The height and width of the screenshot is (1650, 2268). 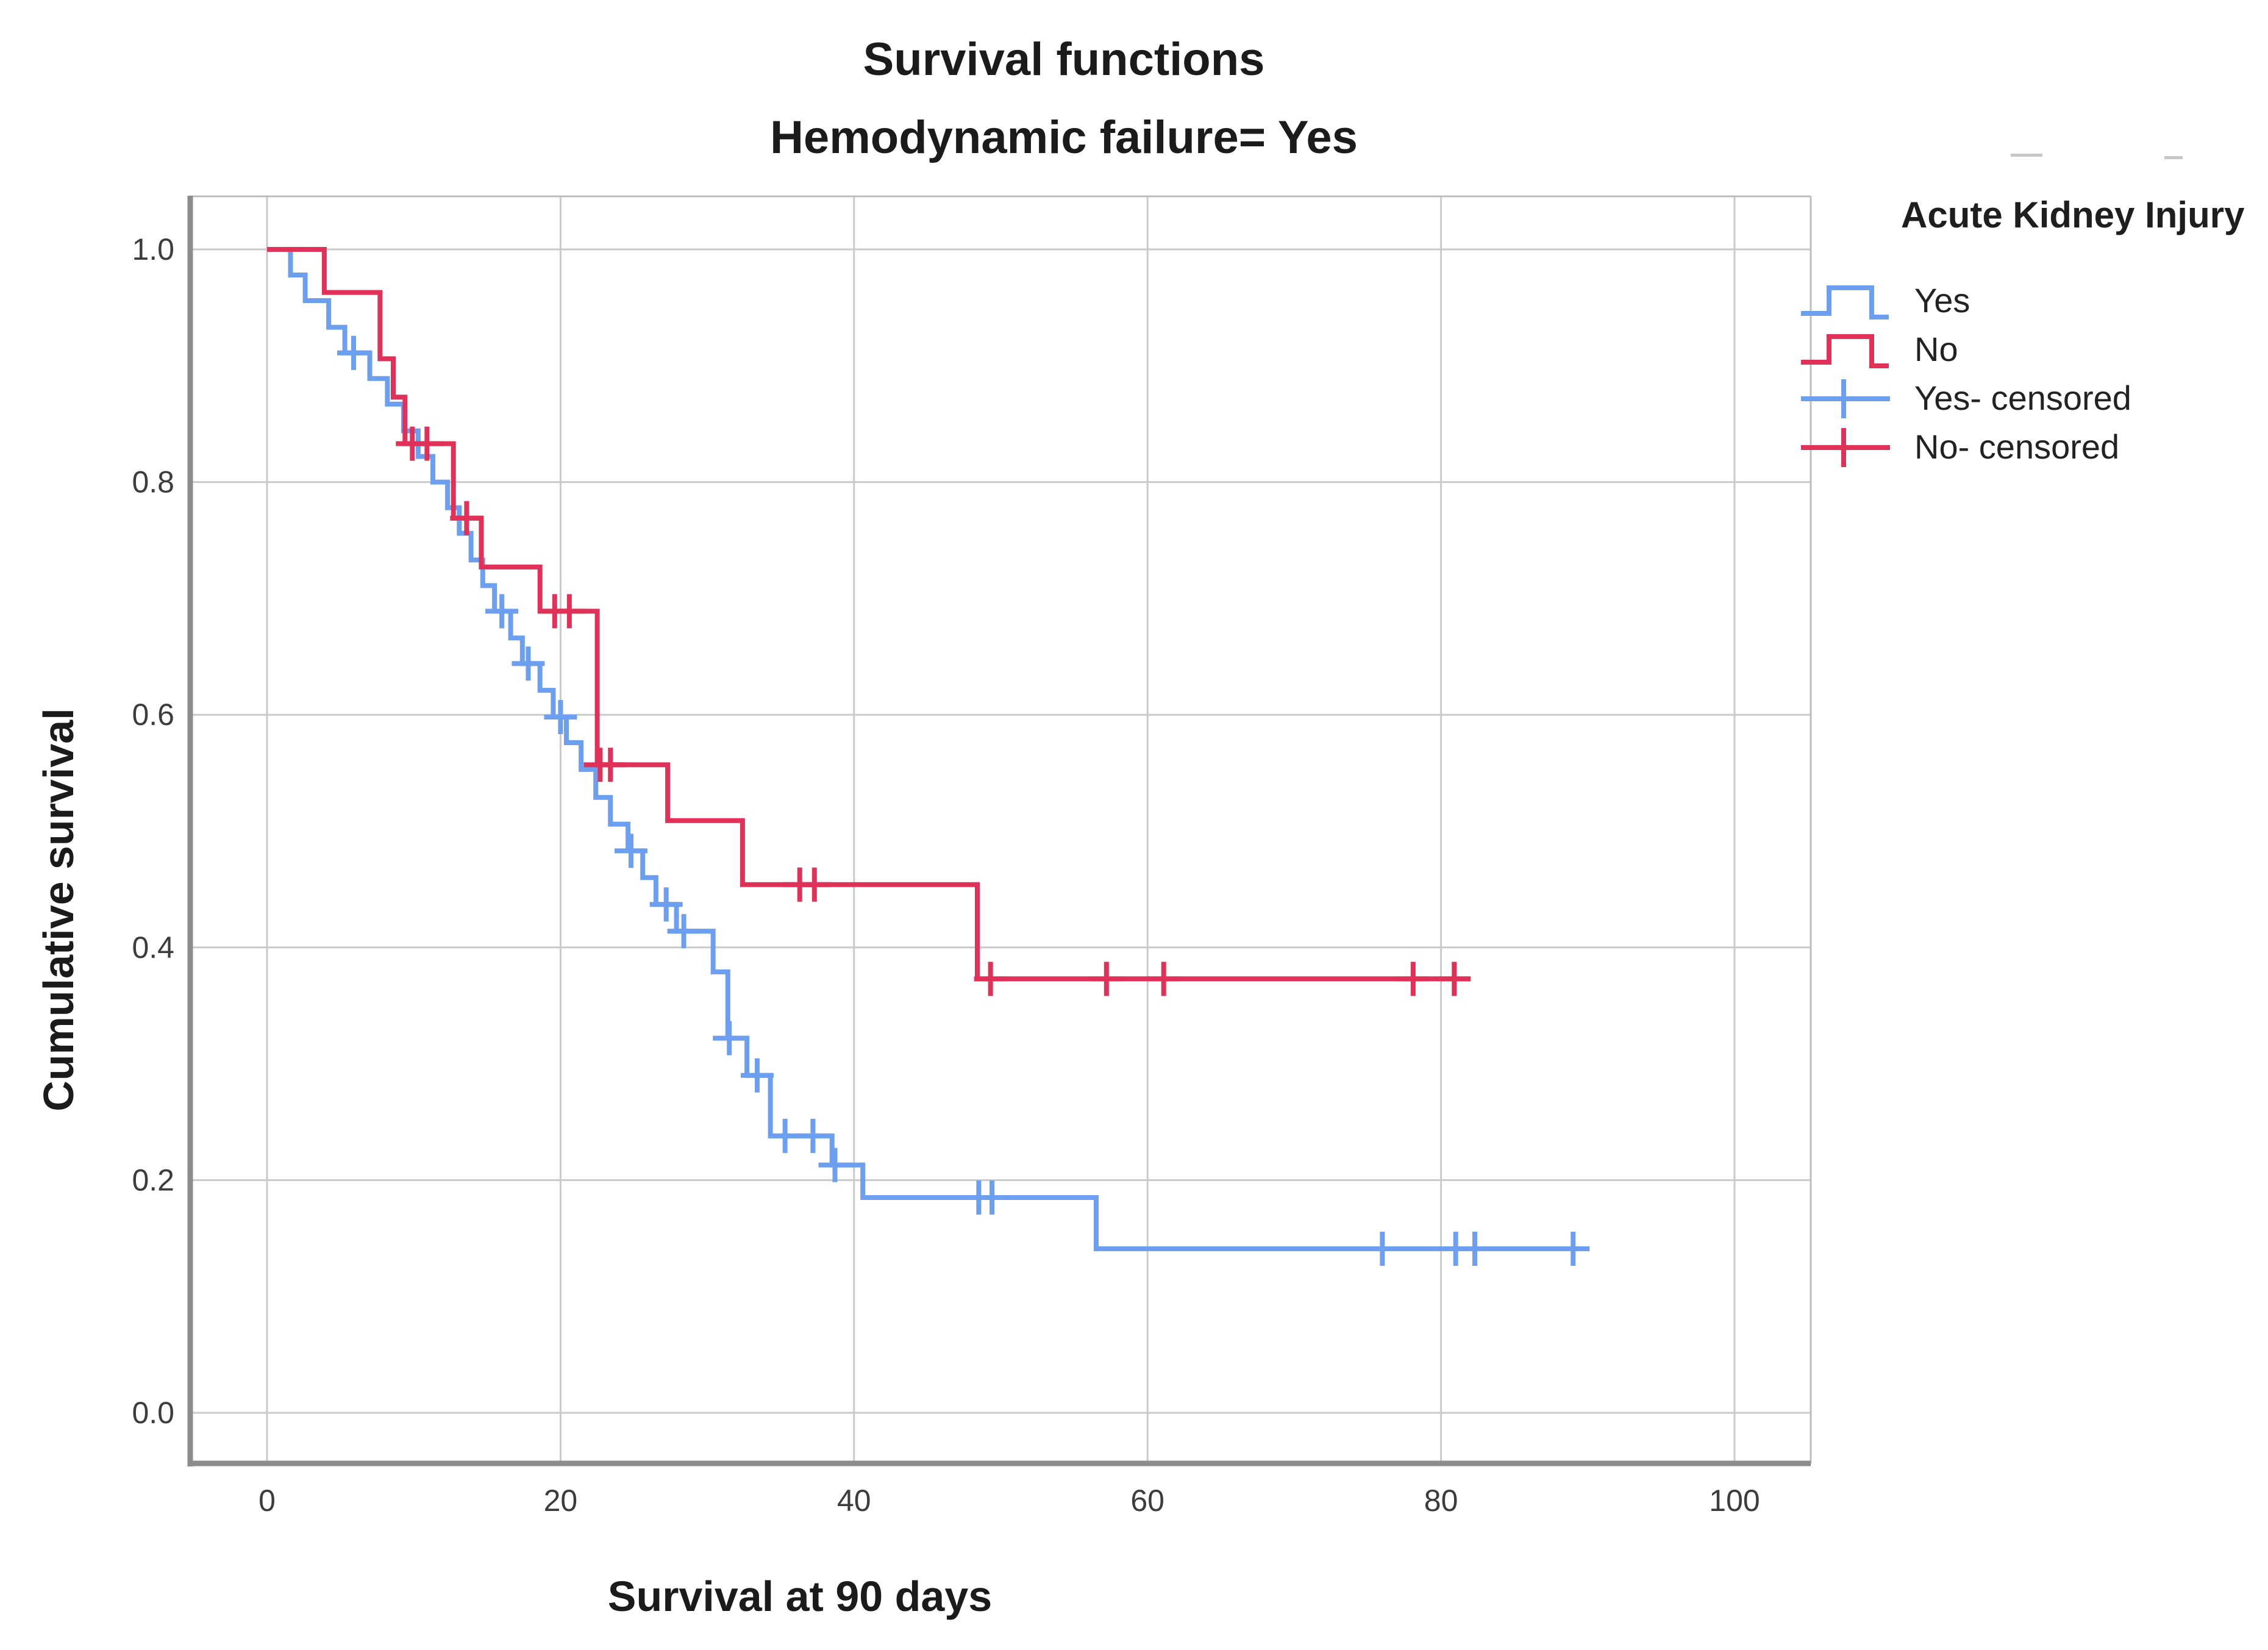 I want to click on x-tick-label: 80, so click(x=1441, y=1501).